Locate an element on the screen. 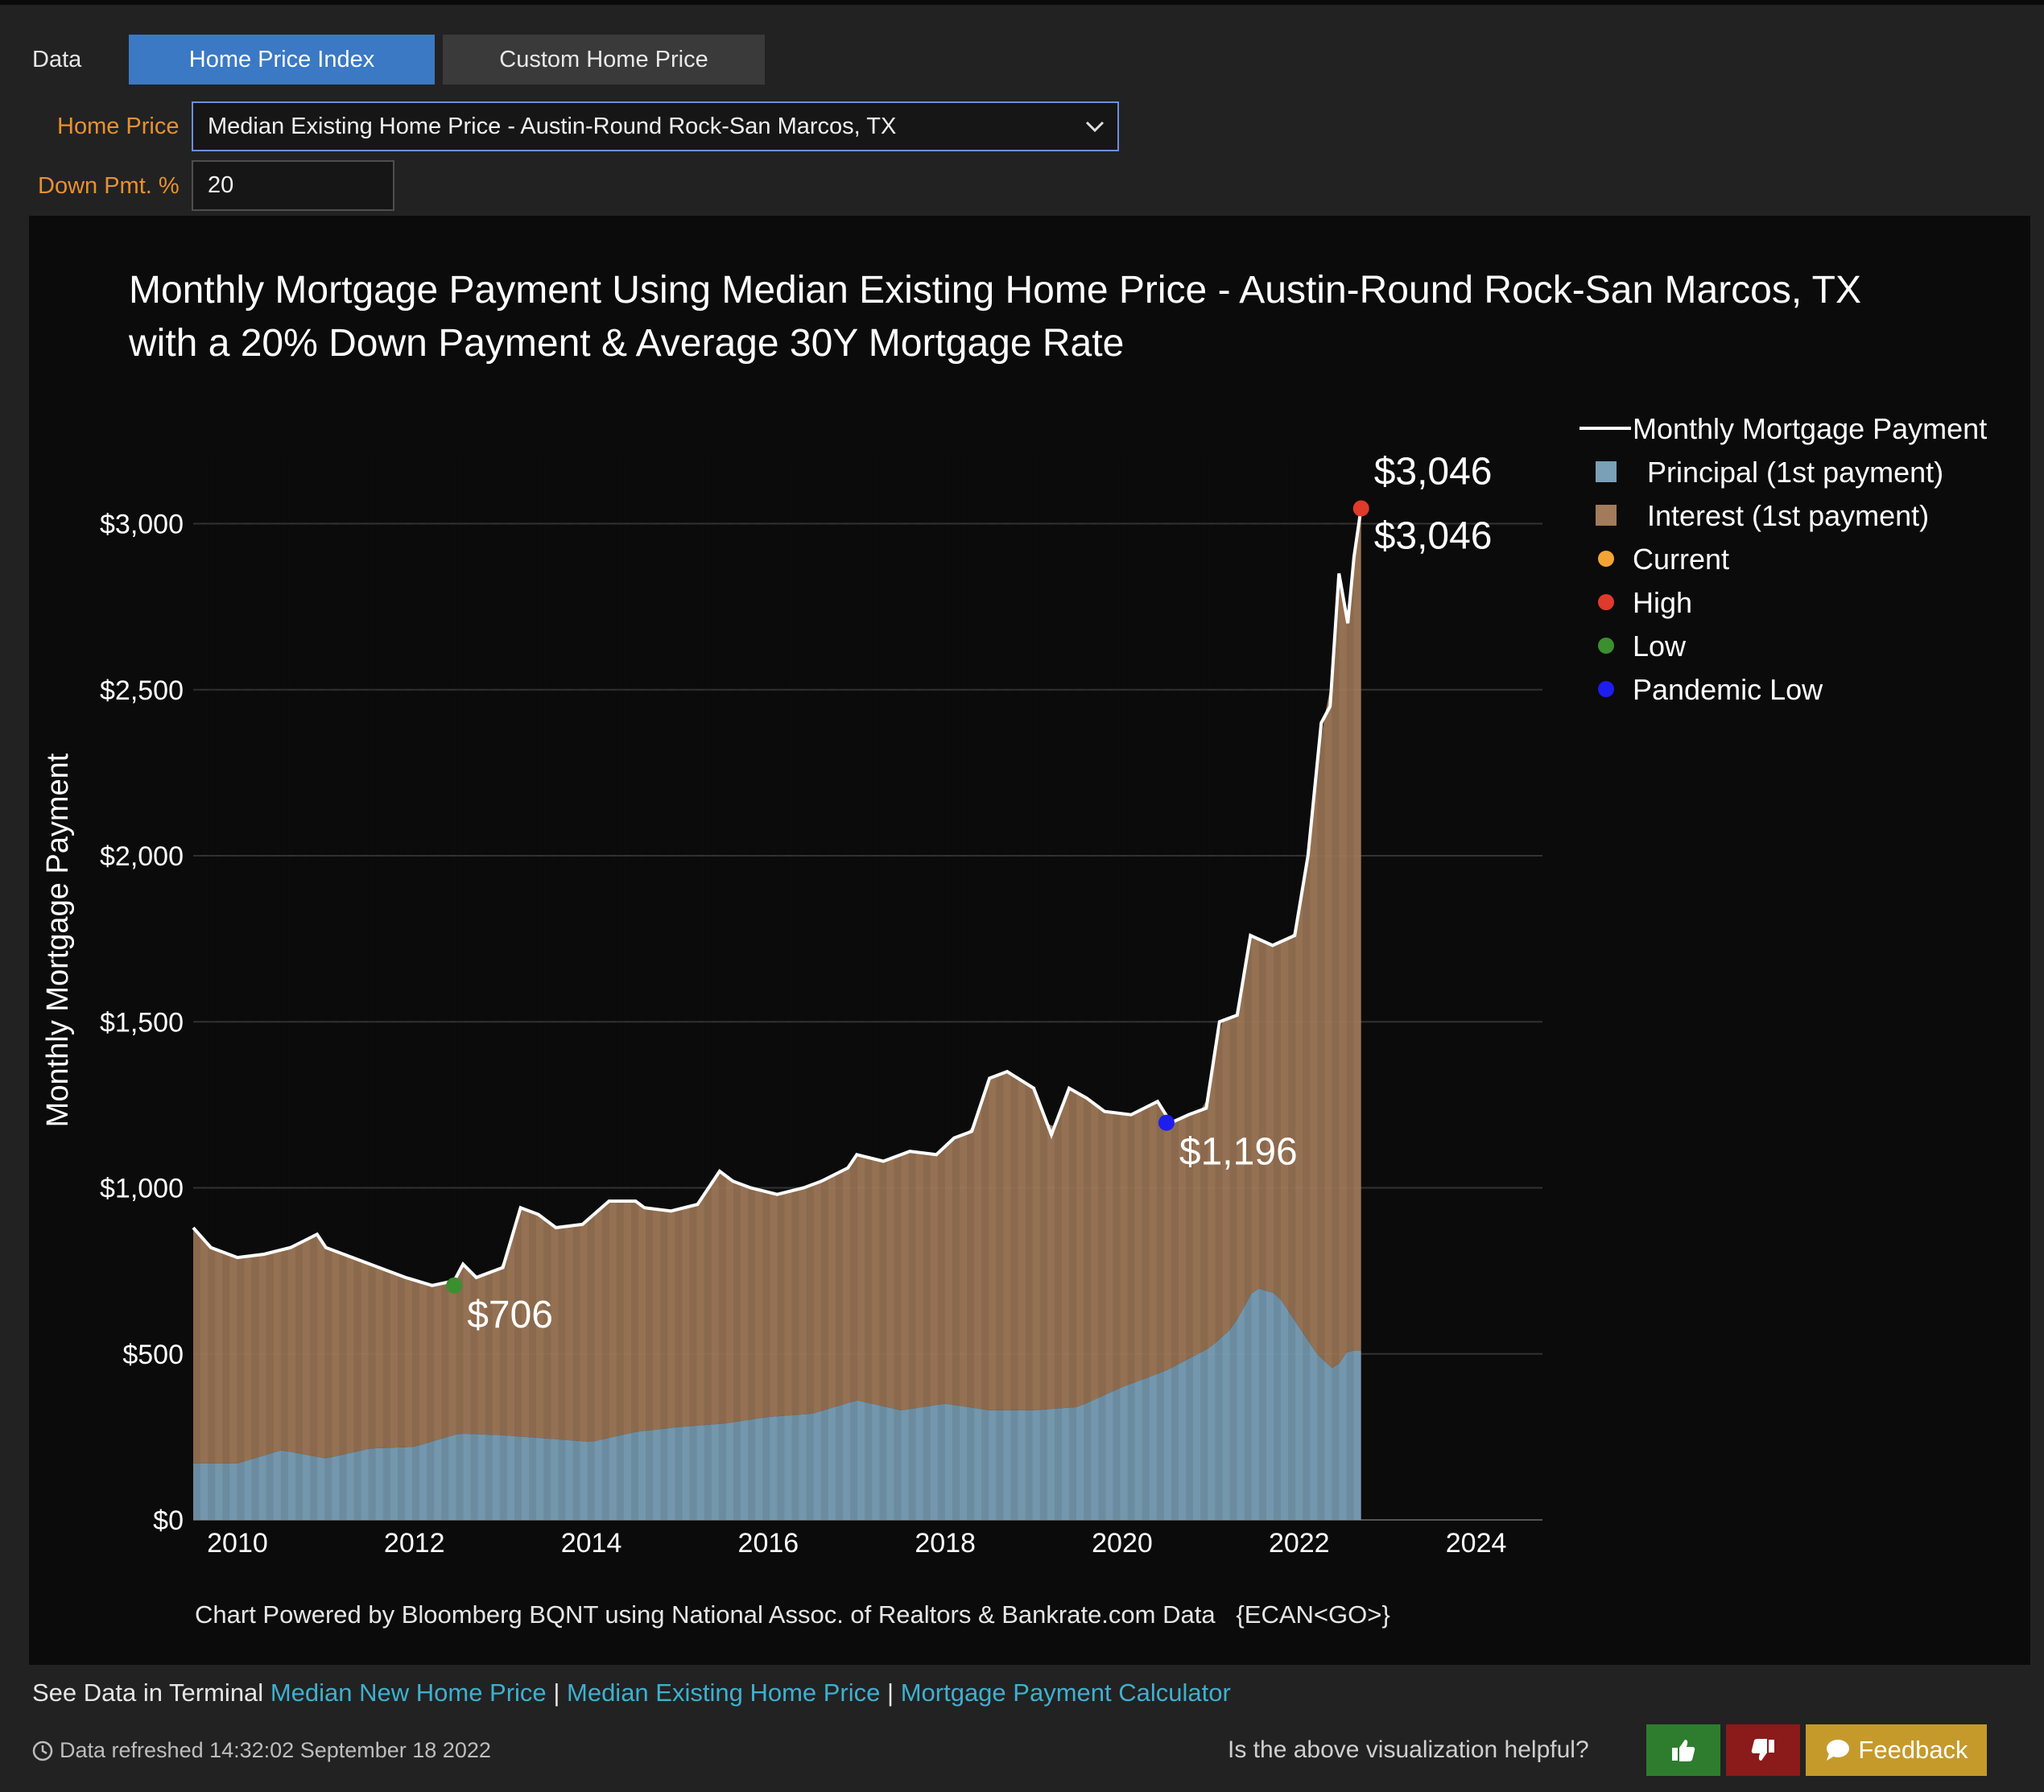  down-payment-input: 20 is located at coordinates (293, 185).